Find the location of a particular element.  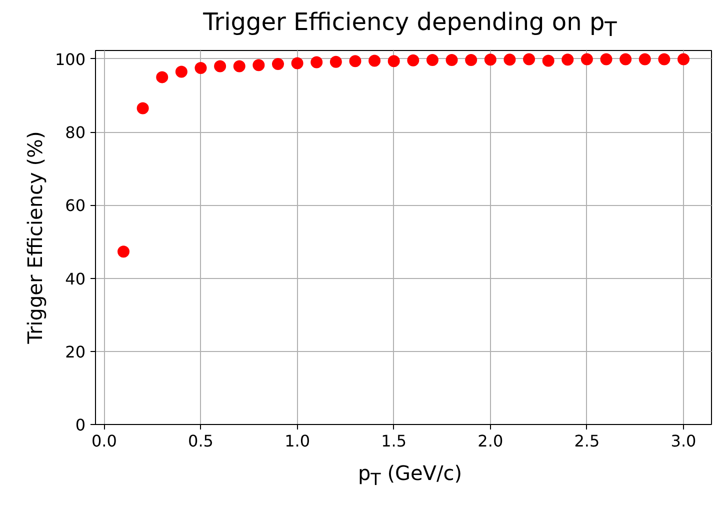

x-tick-label: 1.0 is located at coordinates (297, 441).